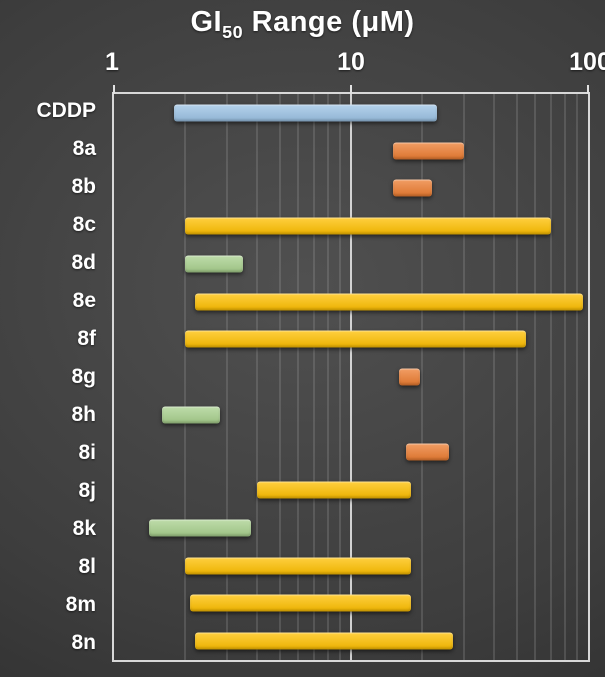 The height and width of the screenshot is (677, 605). I want to click on x-axis-tick-labels: 1 10 100, so click(355, 66).